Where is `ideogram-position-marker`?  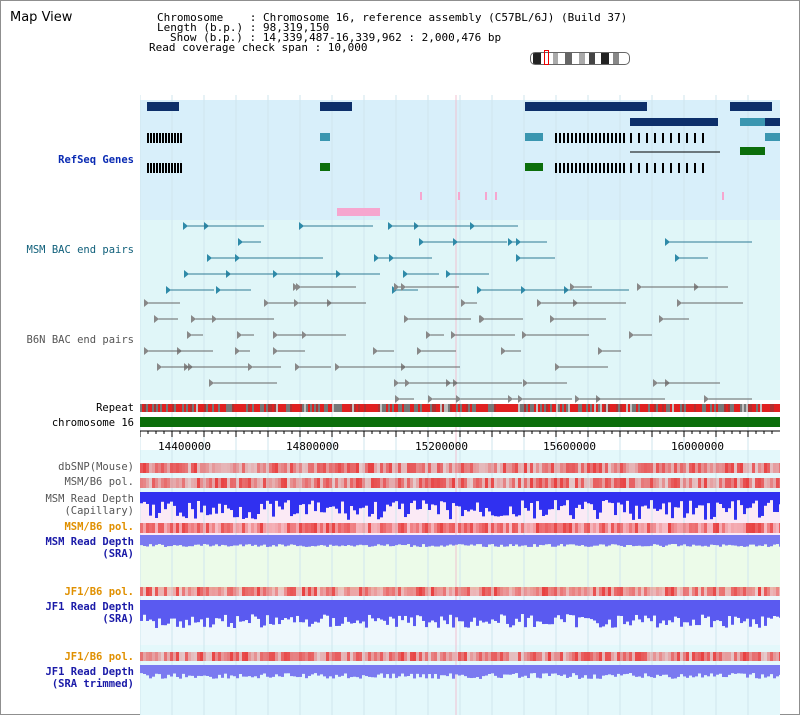 ideogram-position-marker is located at coordinates (546, 57).